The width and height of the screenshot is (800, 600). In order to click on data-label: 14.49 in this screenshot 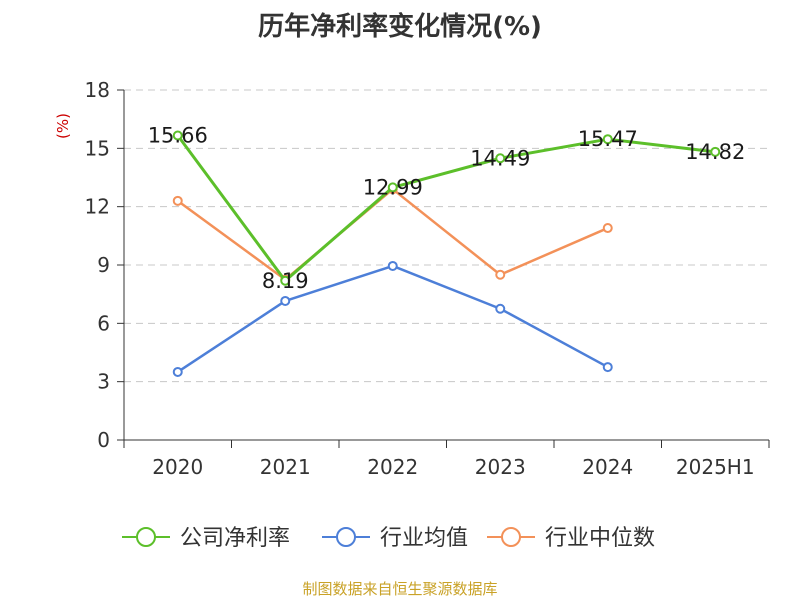, I will do `click(500, 158)`.